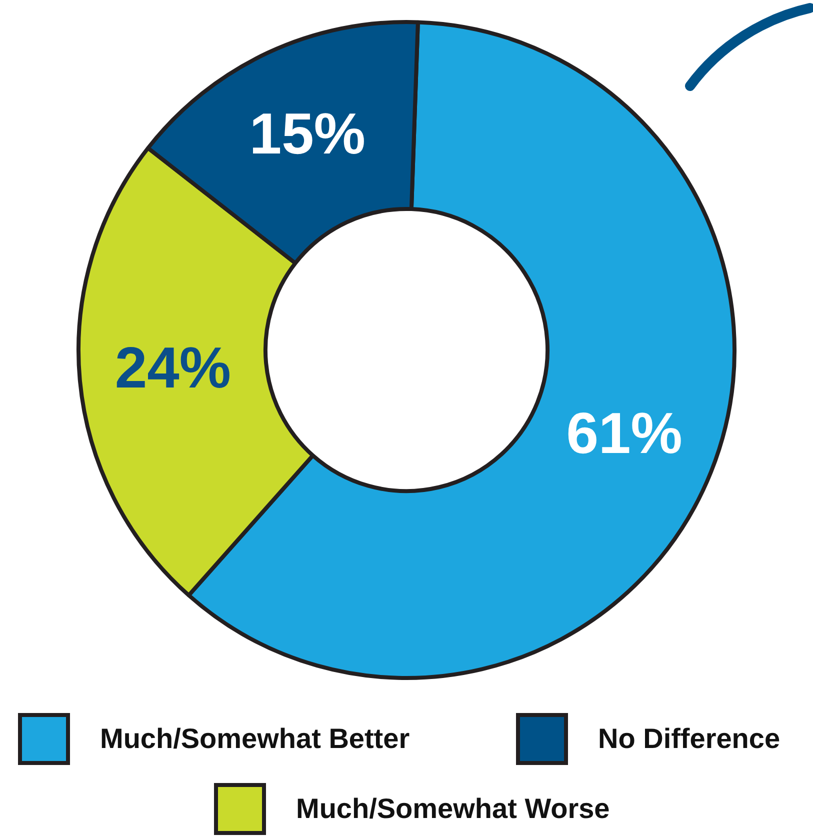 The width and height of the screenshot is (813, 836). I want to click on data-label: 15%, so click(307, 133).